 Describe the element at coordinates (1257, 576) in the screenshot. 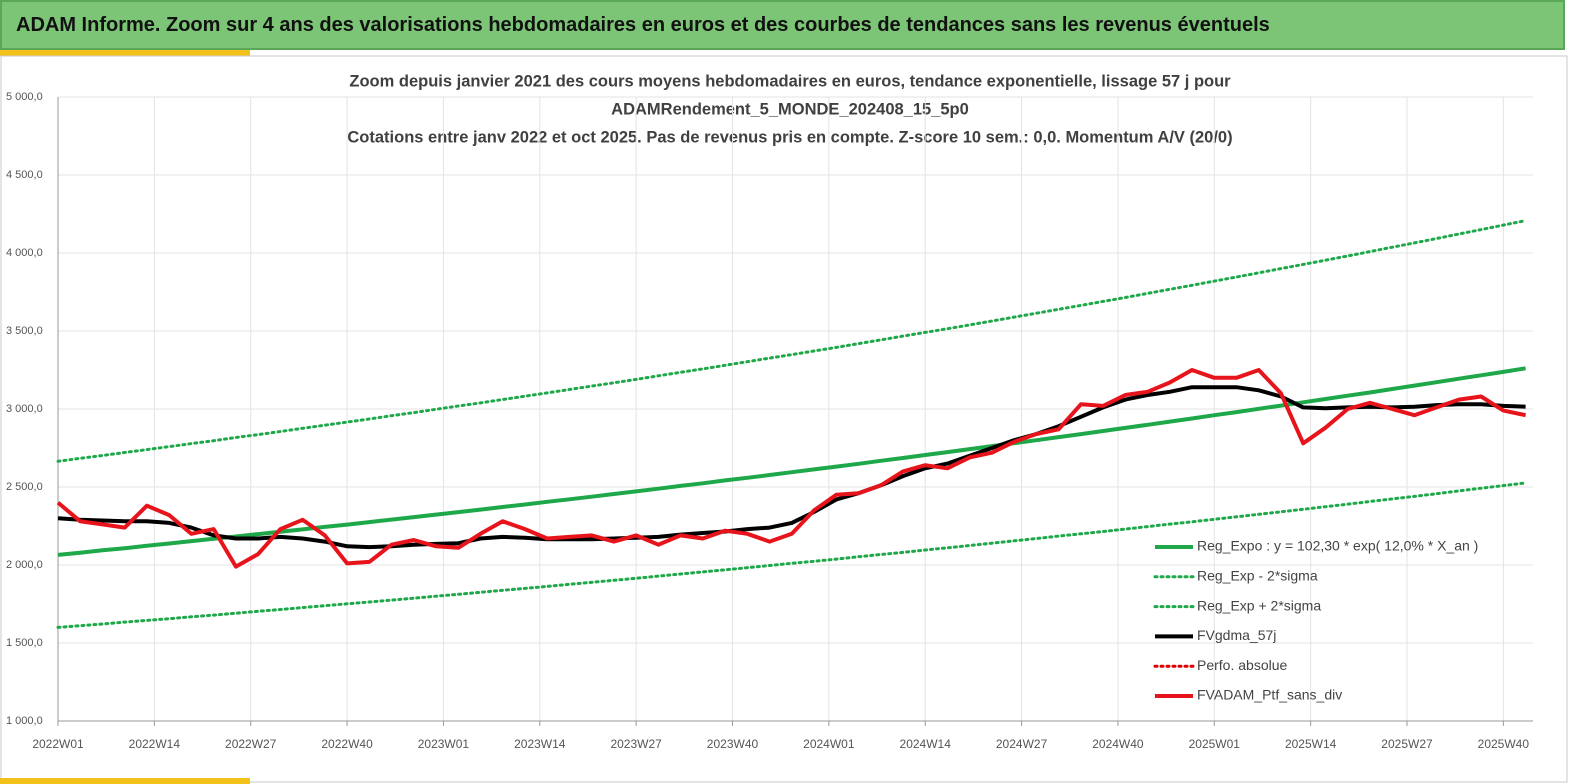

I see `legend-label: Reg_Exp - 2*sigma` at that location.